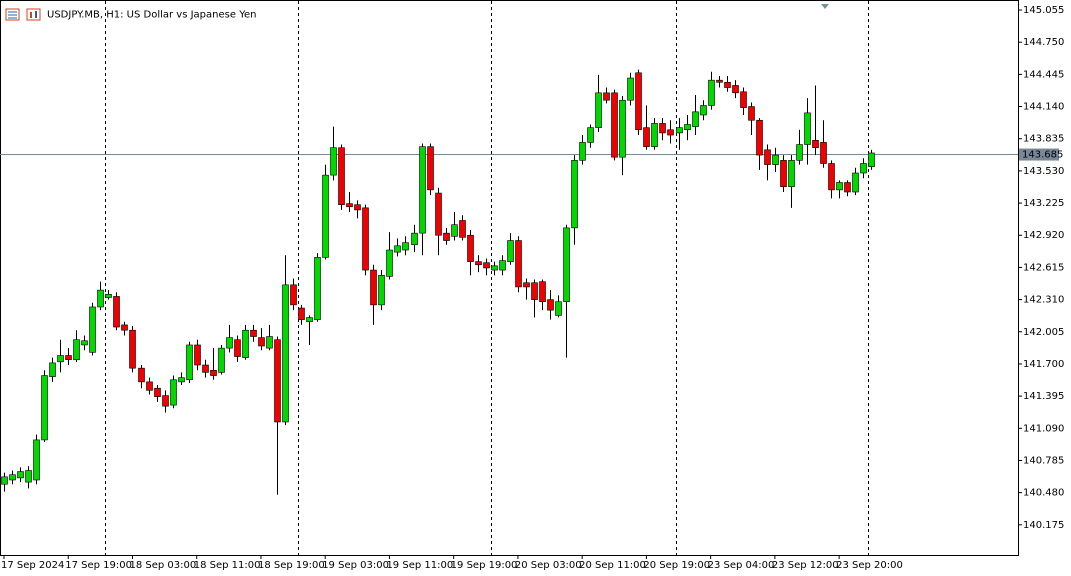 The height and width of the screenshot is (576, 1071). What do you see at coordinates (1043, 235) in the screenshot?
I see `y-tick-label: 142.920` at bounding box center [1043, 235].